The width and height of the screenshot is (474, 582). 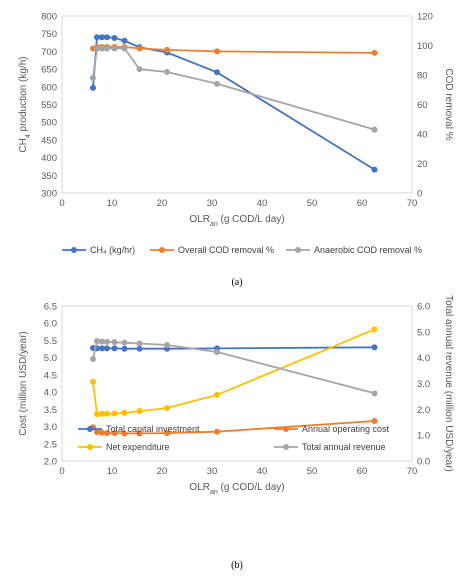 What do you see at coordinates (422, 105) in the screenshot?
I see `chart-0-y-right-tick-label: 60` at bounding box center [422, 105].